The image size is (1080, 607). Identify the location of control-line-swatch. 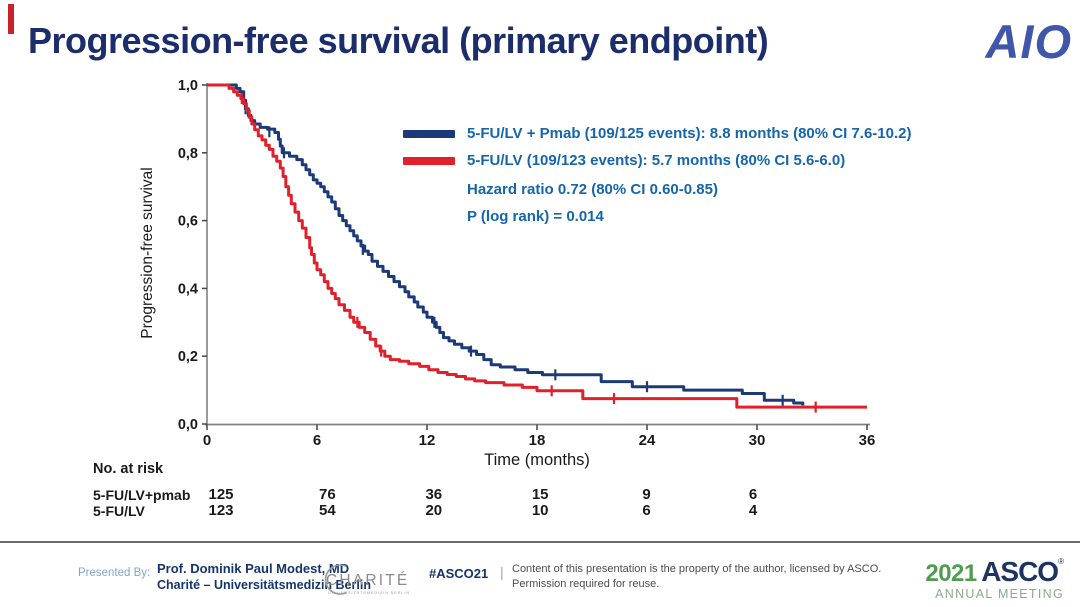
(429, 160).